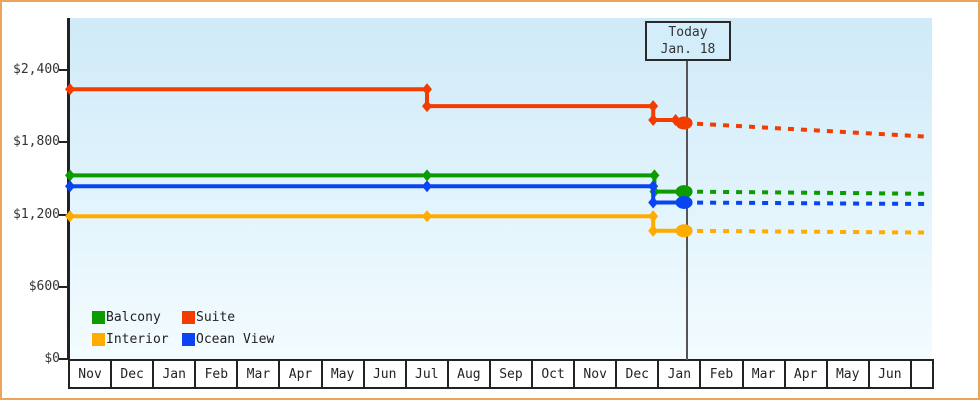  What do you see at coordinates (688, 32) in the screenshot?
I see `today-annotation-line1: Today` at bounding box center [688, 32].